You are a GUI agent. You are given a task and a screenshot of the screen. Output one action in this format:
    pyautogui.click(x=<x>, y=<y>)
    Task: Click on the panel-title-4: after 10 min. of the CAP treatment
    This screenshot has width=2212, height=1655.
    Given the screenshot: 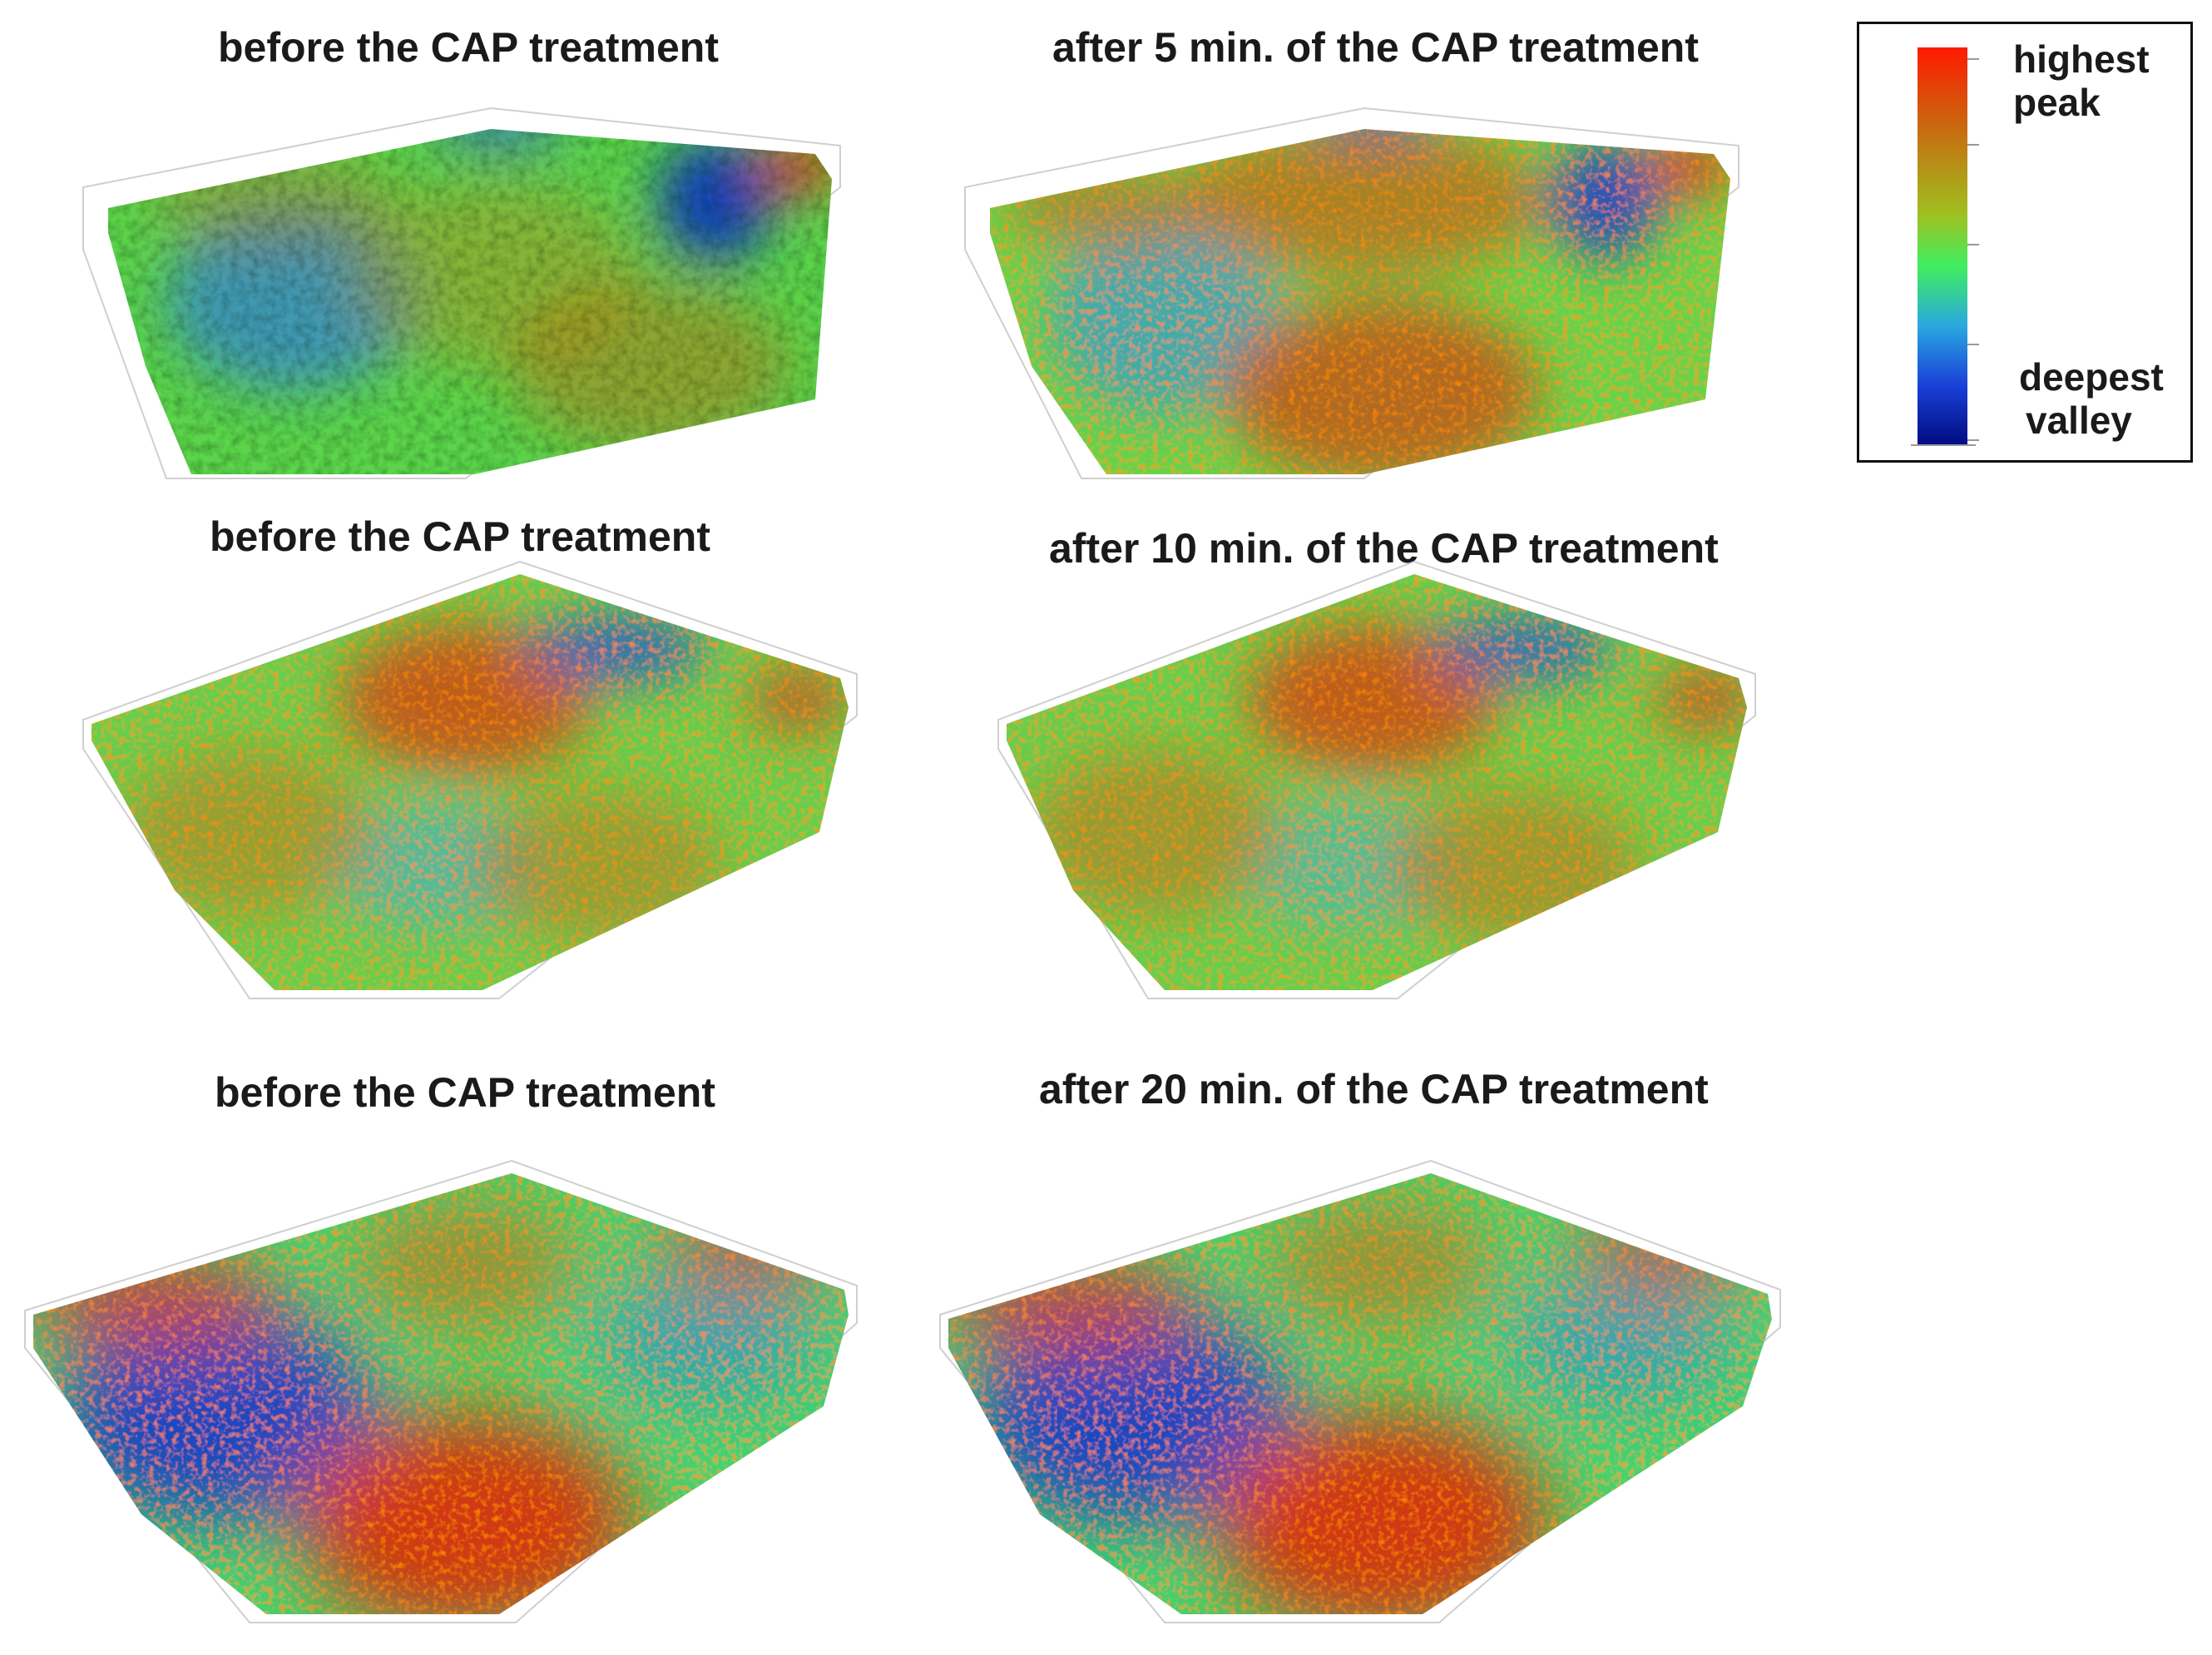 What is the action you would take?
    pyautogui.click(x=1384, y=548)
    